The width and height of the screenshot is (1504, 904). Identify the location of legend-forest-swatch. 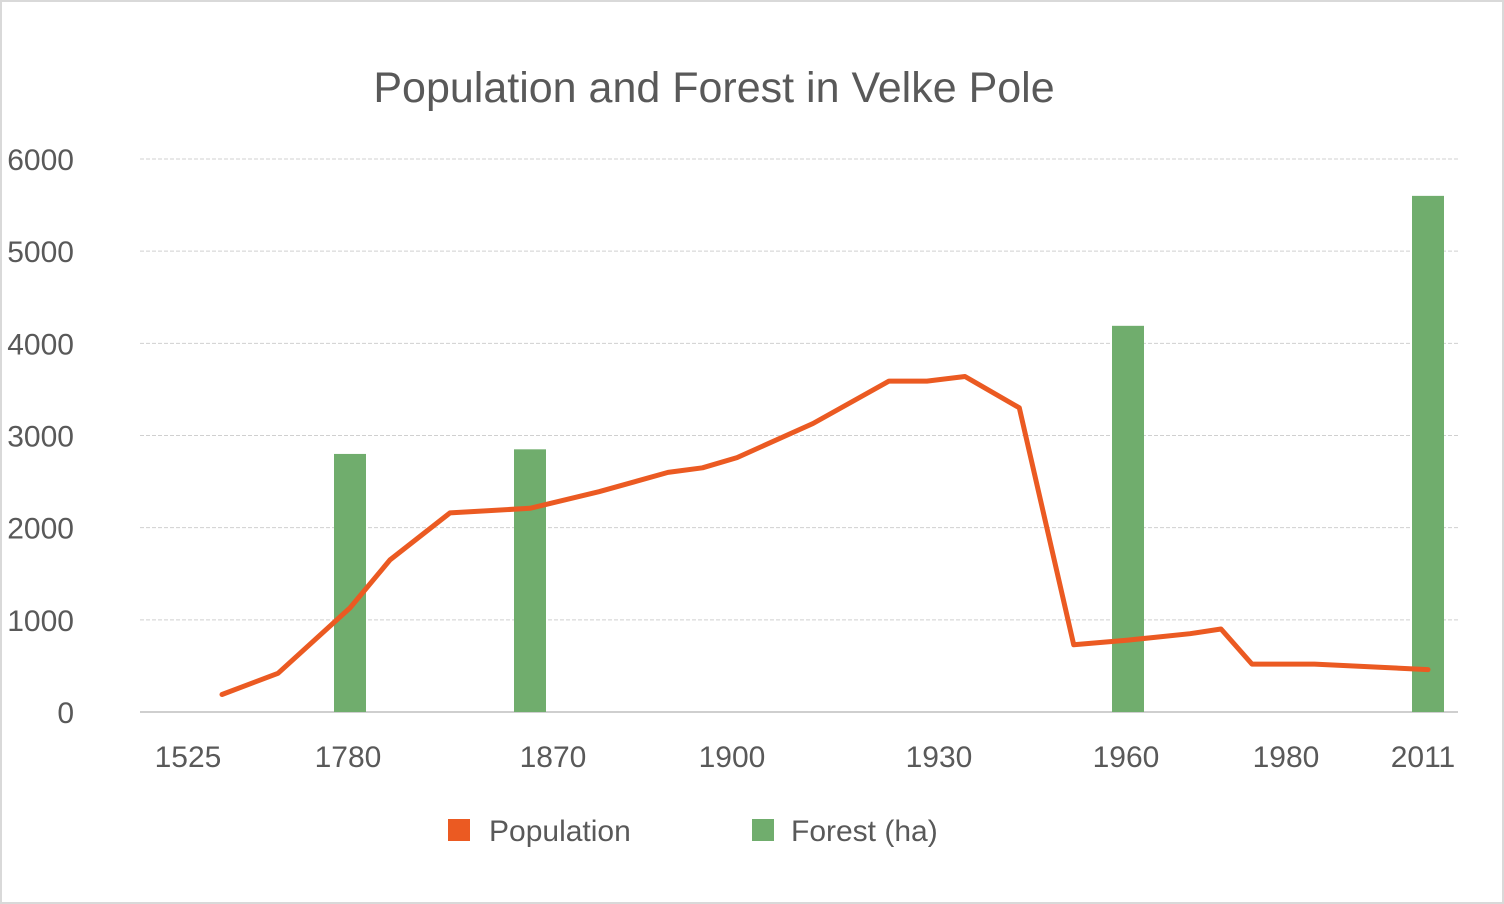
(763, 830).